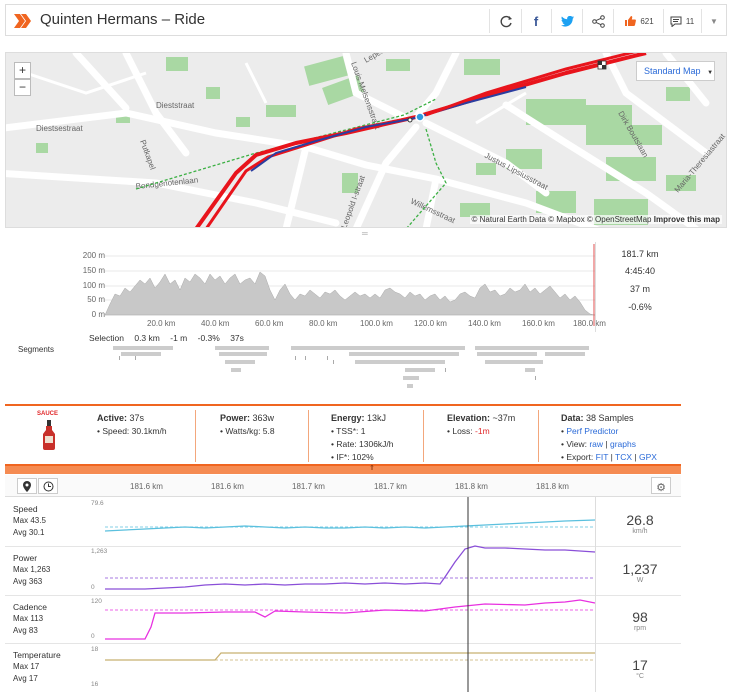 The height and width of the screenshot is (694, 730). What do you see at coordinates (98, 314) in the screenshot?
I see `elev-y-tick: 0 m` at bounding box center [98, 314].